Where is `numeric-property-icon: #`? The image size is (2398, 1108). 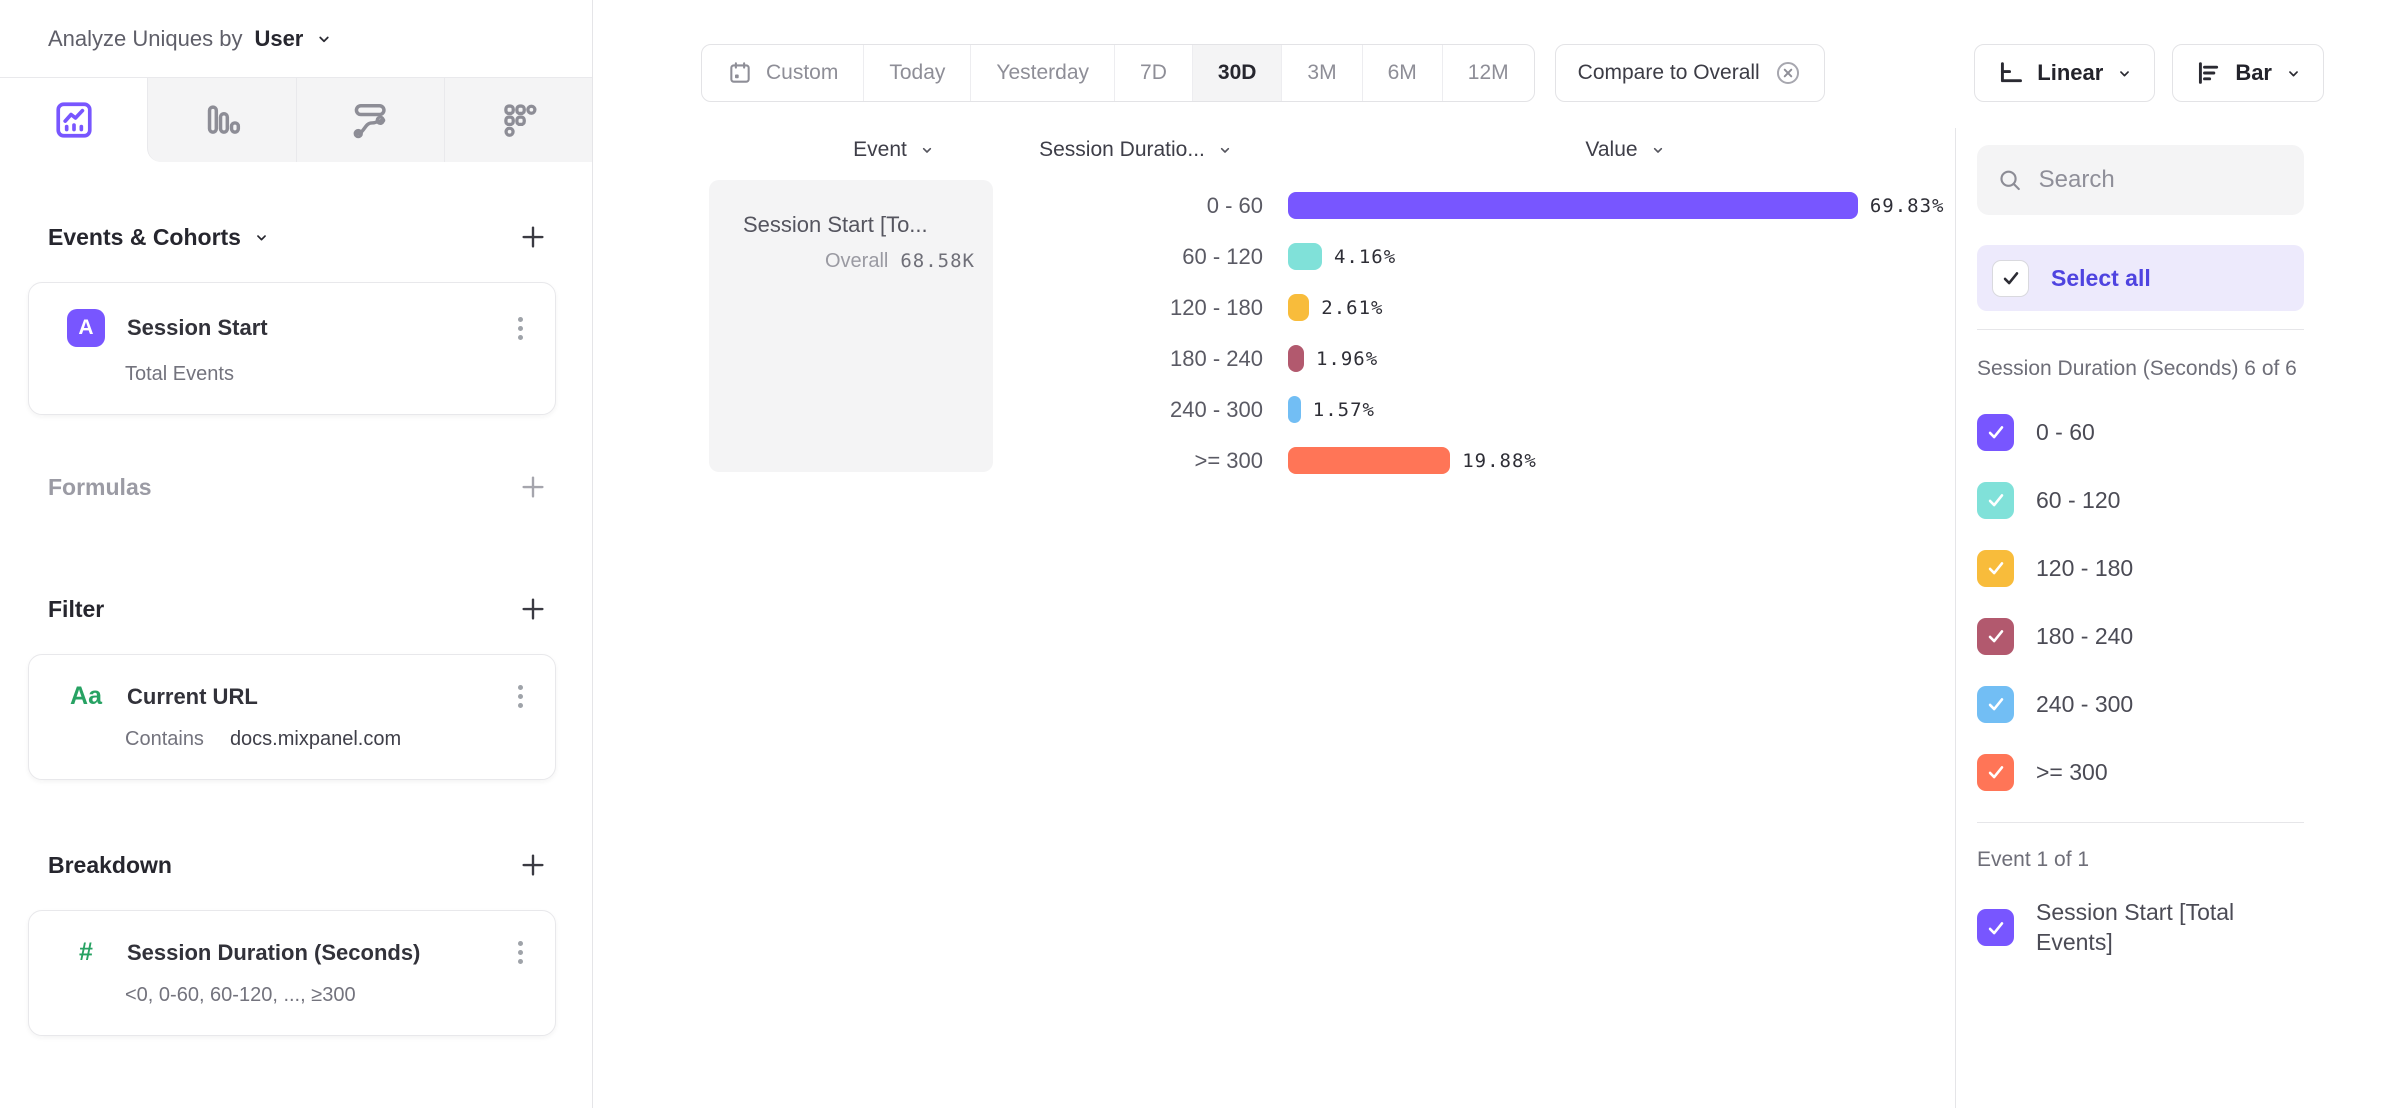
numeric-property-icon: # is located at coordinates (86, 952).